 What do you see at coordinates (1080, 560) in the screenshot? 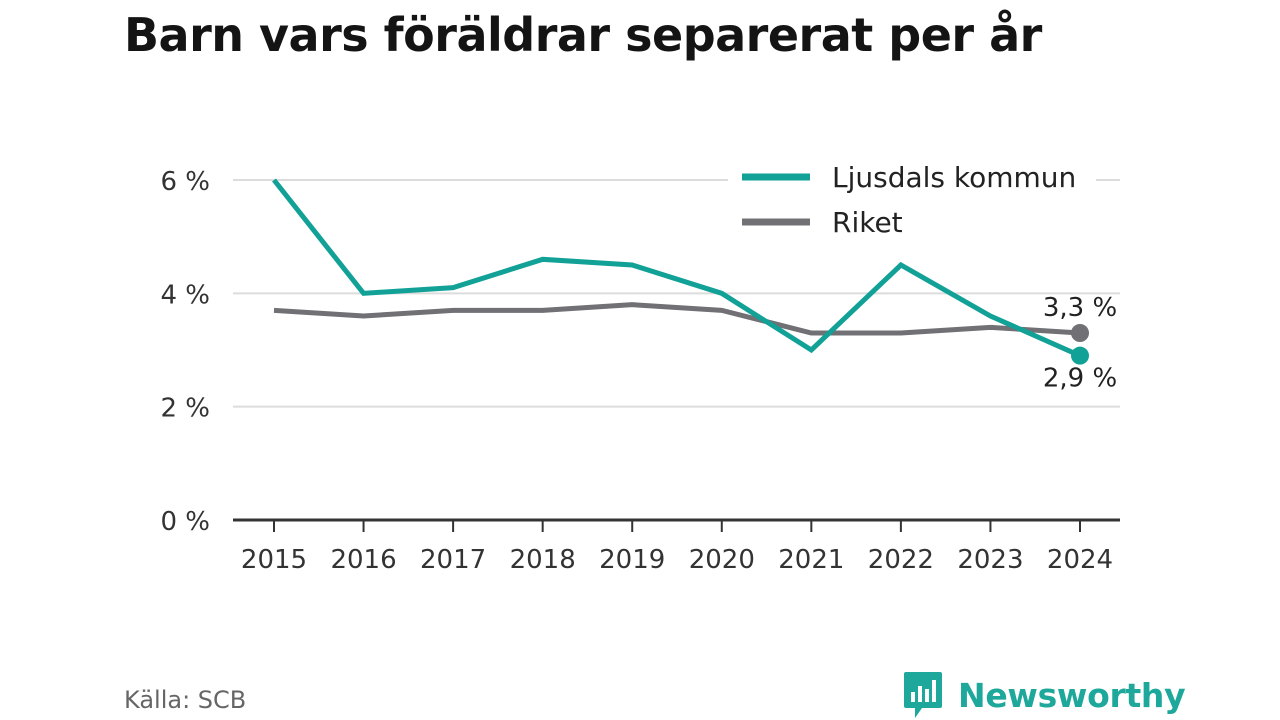
I see `x-tick-label: 2024` at bounding box center [1080, 560].